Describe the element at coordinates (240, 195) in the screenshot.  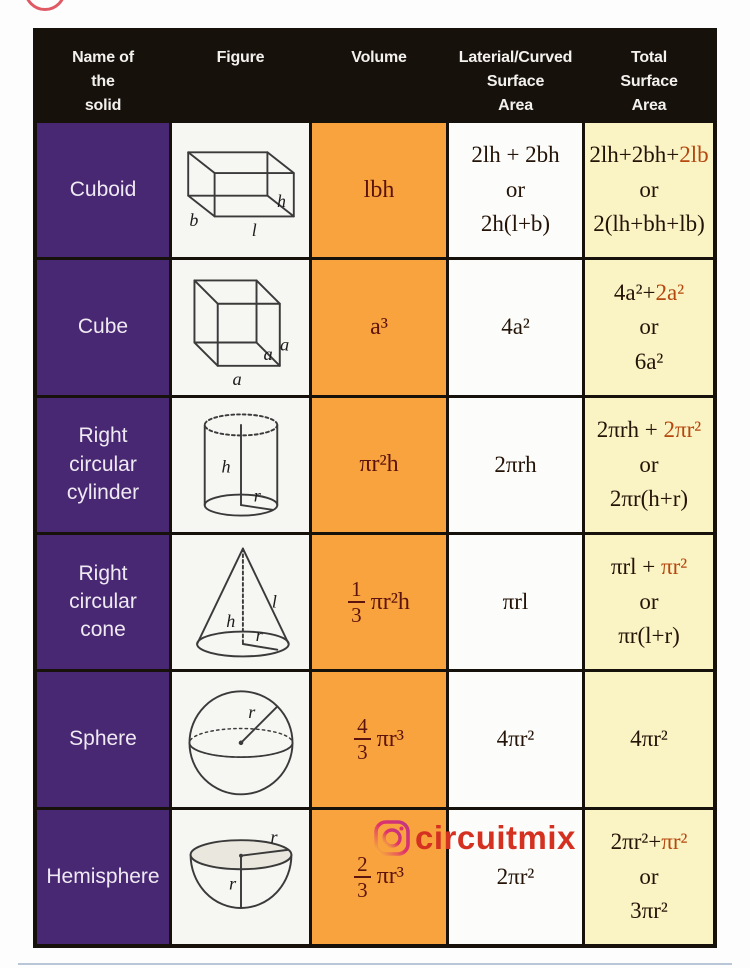
I see `cuboid-drawing: b l h` at that location.